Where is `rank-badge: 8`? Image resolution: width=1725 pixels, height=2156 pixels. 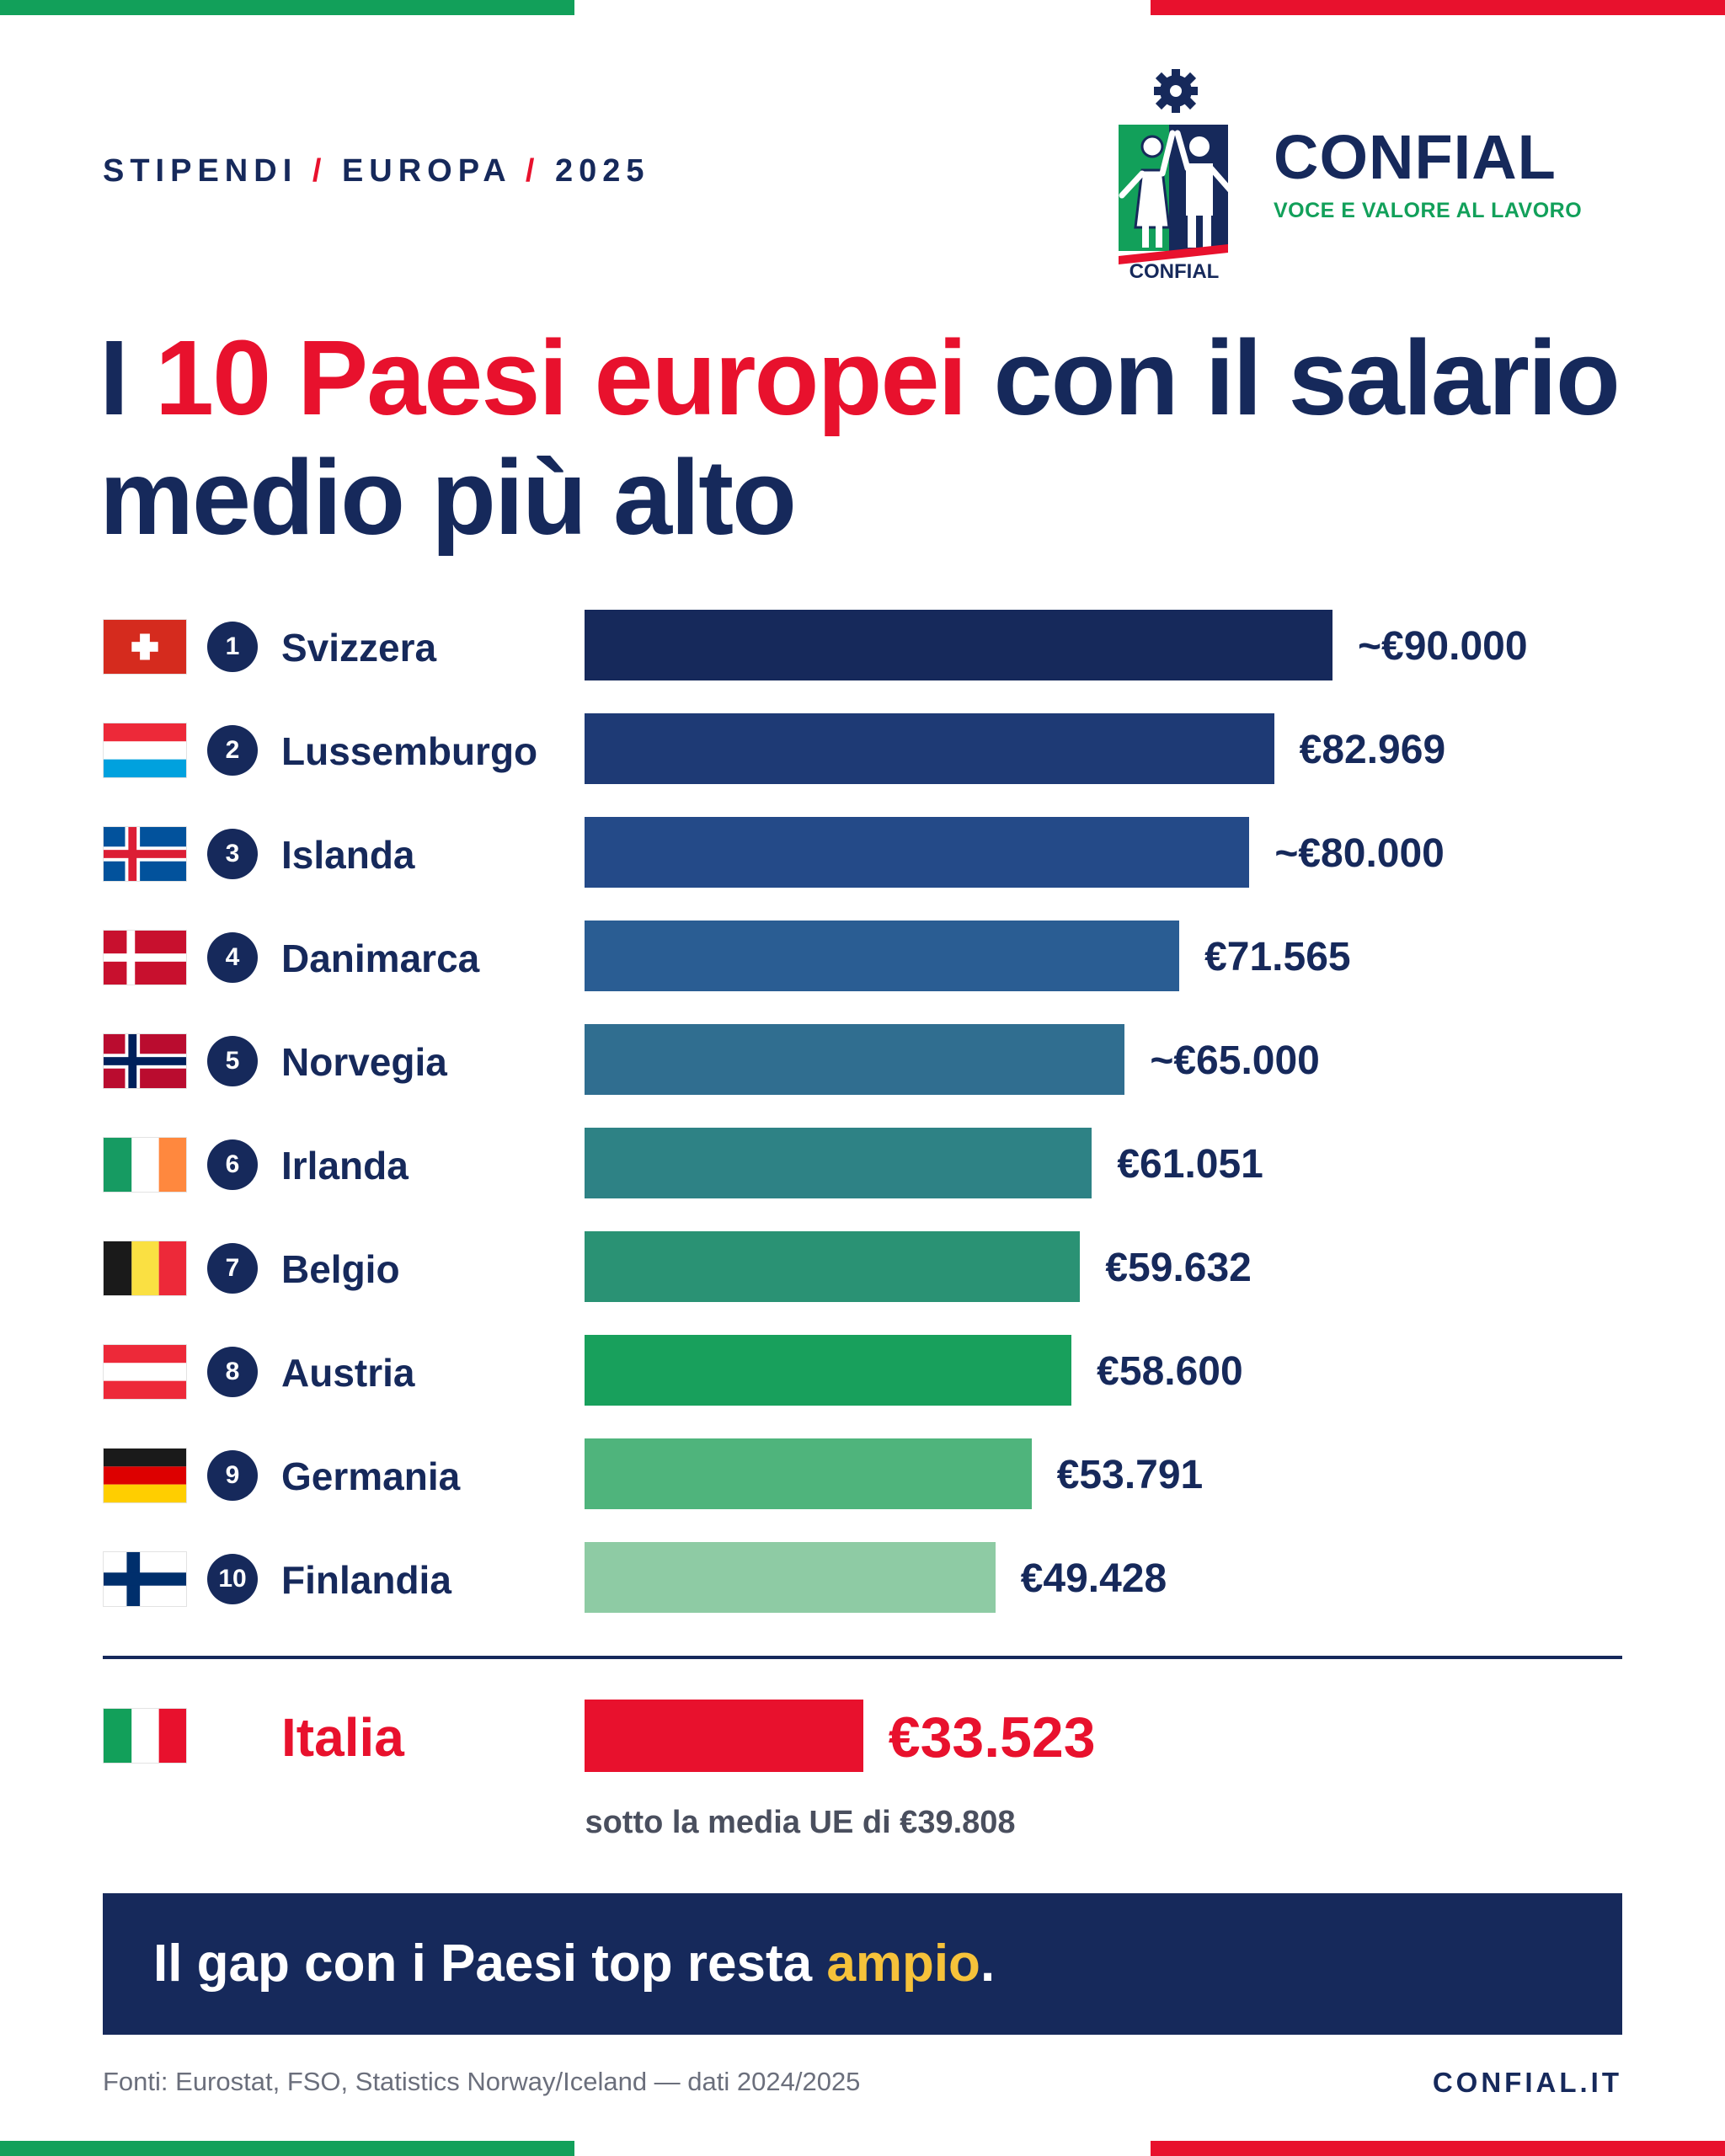 rank-badge: 8 is located at coordinates (232, 1372).